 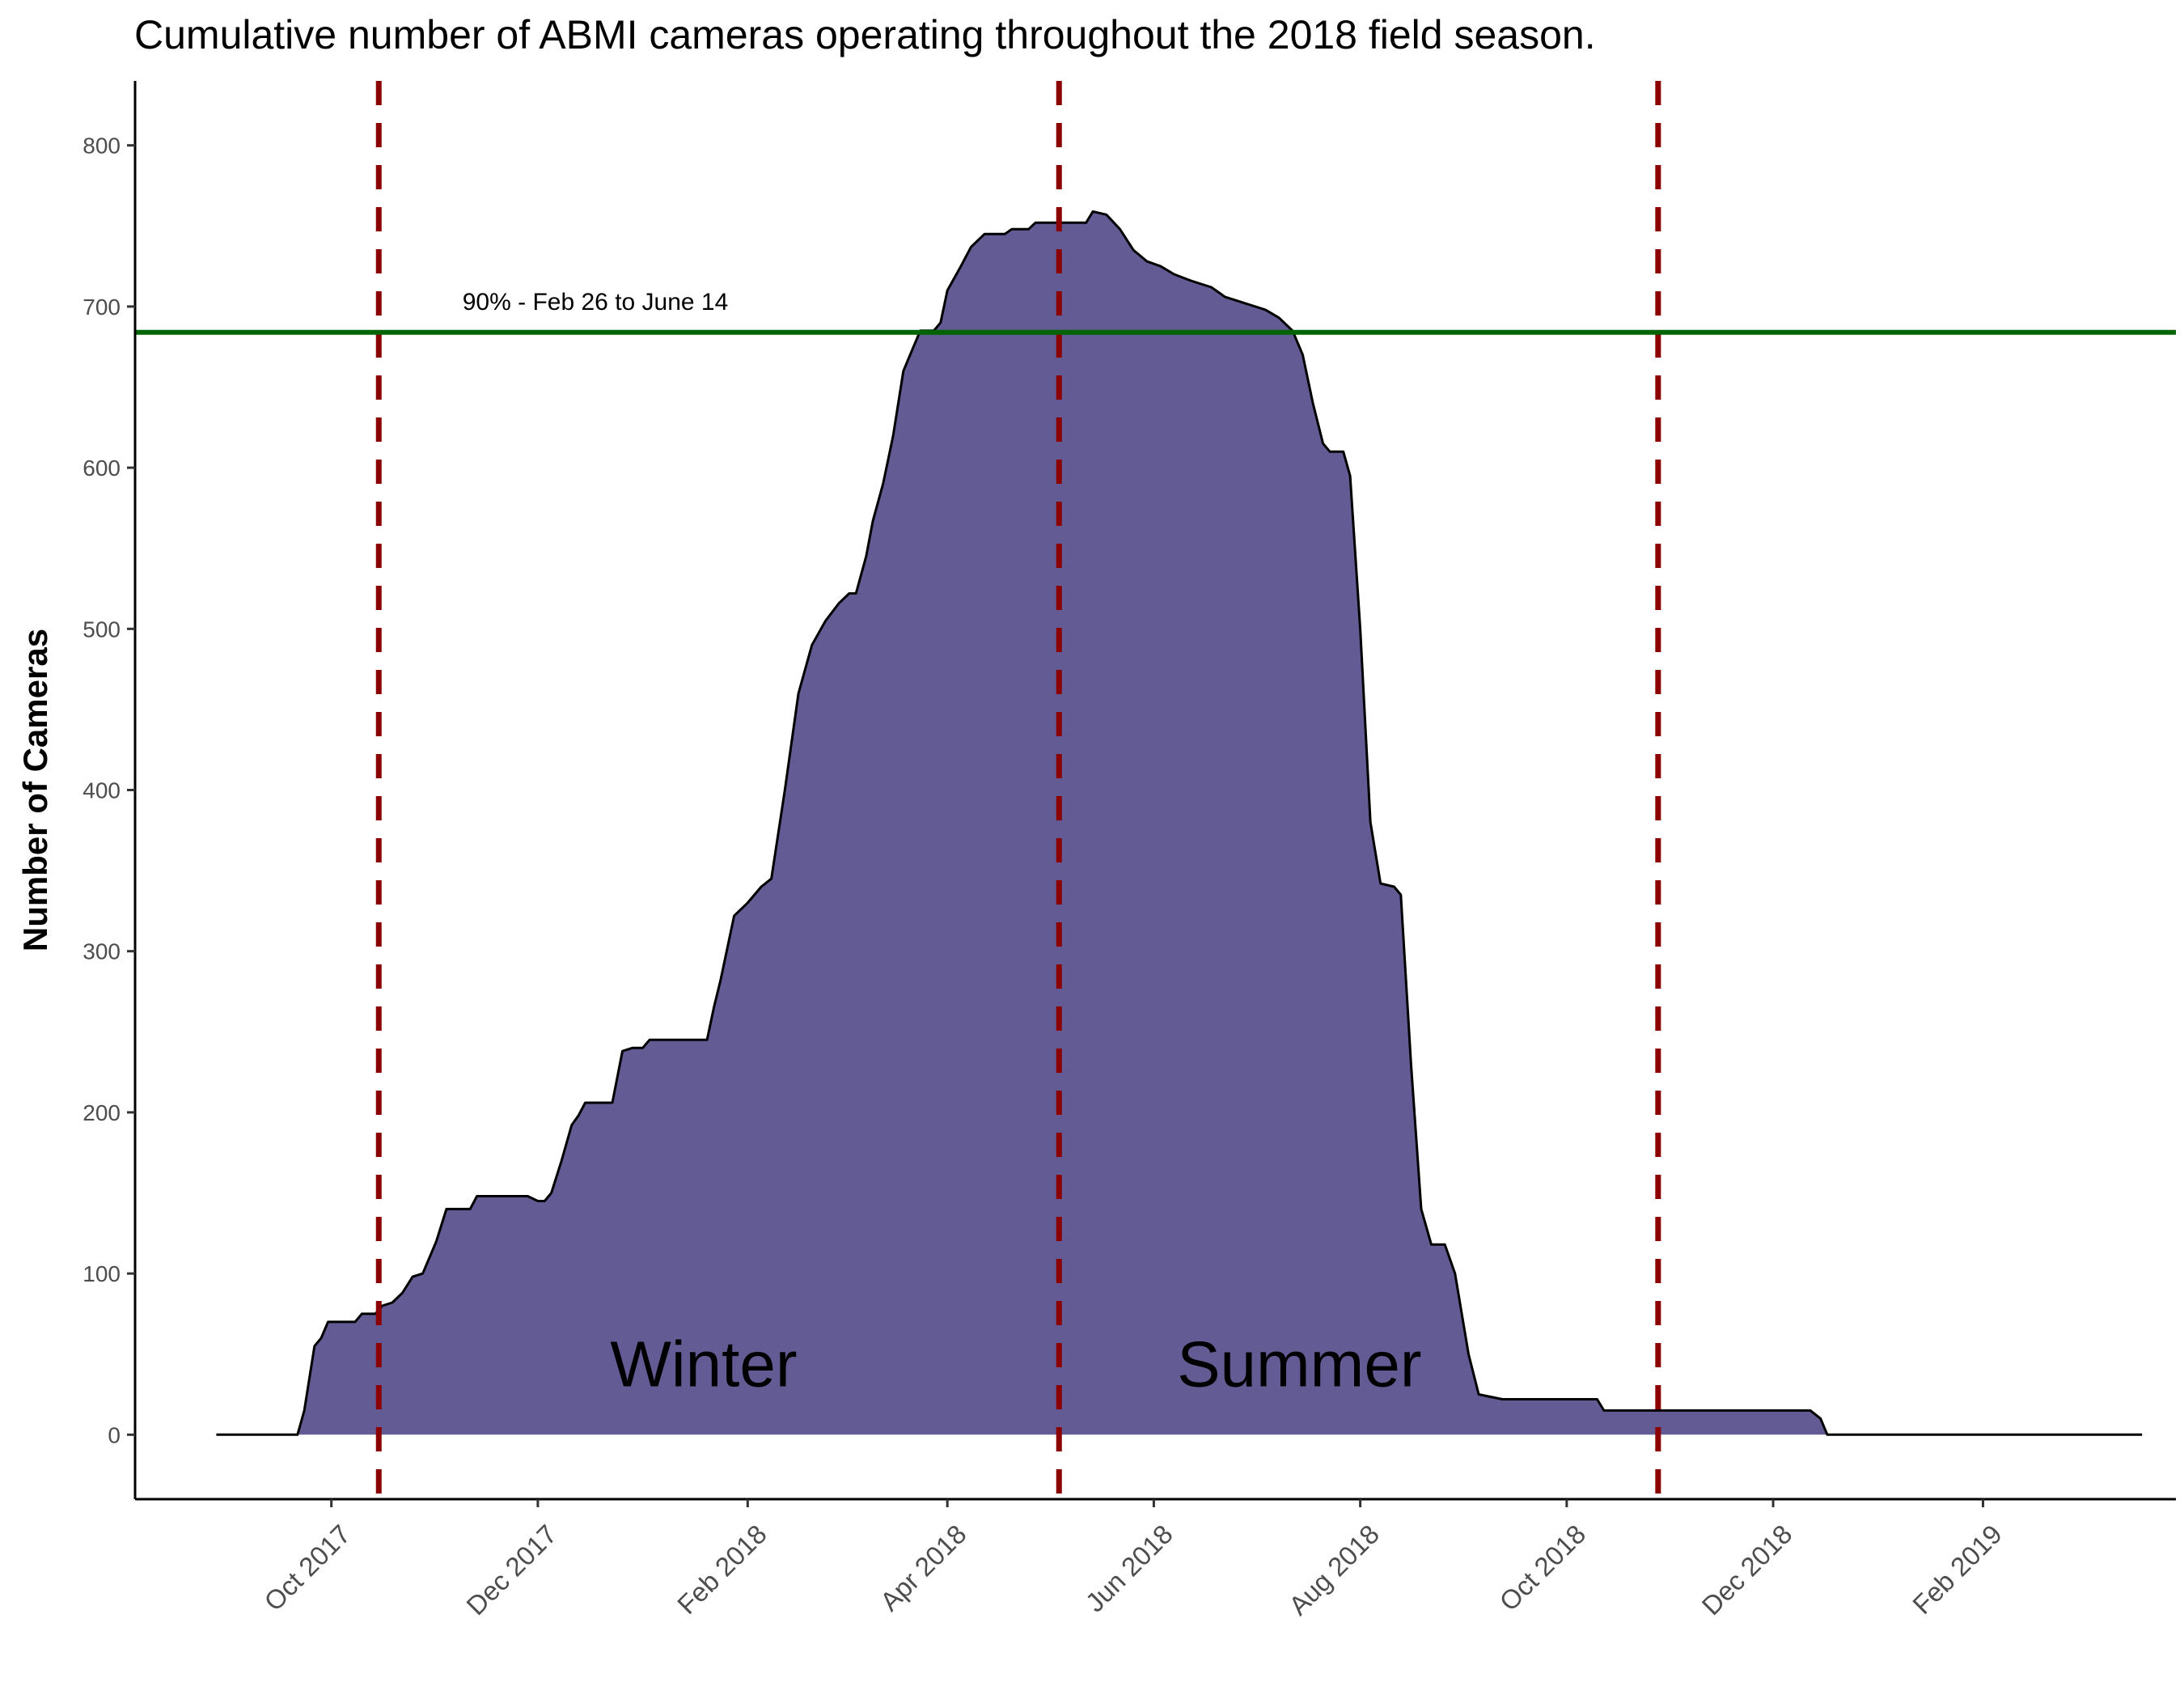 I want to click on y-tick-label: 600, so click(x=102, y=468).